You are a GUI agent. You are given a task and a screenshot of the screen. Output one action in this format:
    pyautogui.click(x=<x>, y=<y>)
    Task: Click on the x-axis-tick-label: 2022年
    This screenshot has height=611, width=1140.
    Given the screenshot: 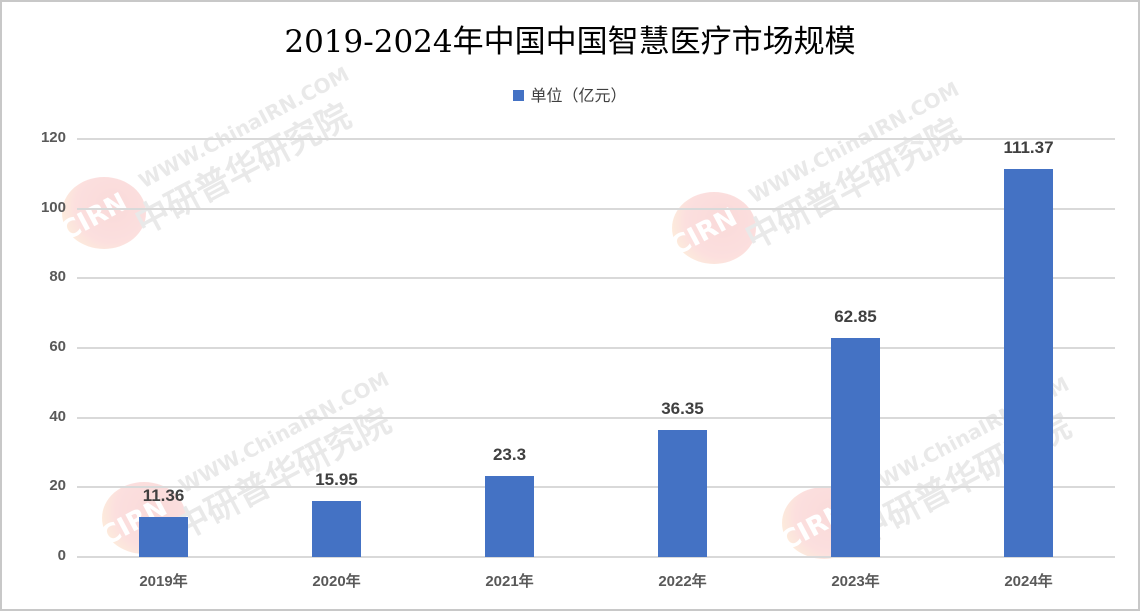 What is the action you would take?
    pyautogui.click(x=682, y=581)
    